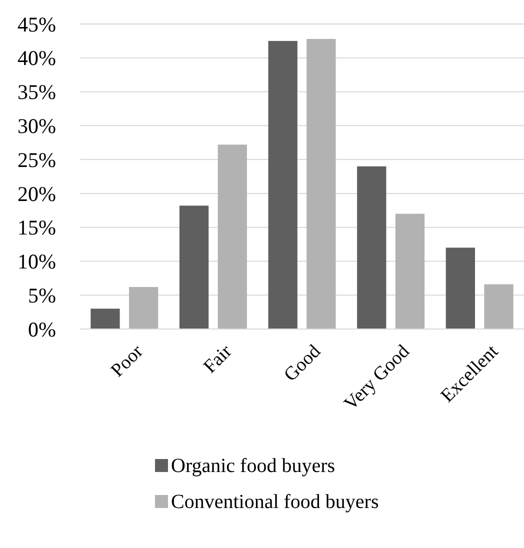  What do you see at coordinates (127, 361) in the screenshot?
I see `x-tick-label: Poor` at bounding box center [127, 361].